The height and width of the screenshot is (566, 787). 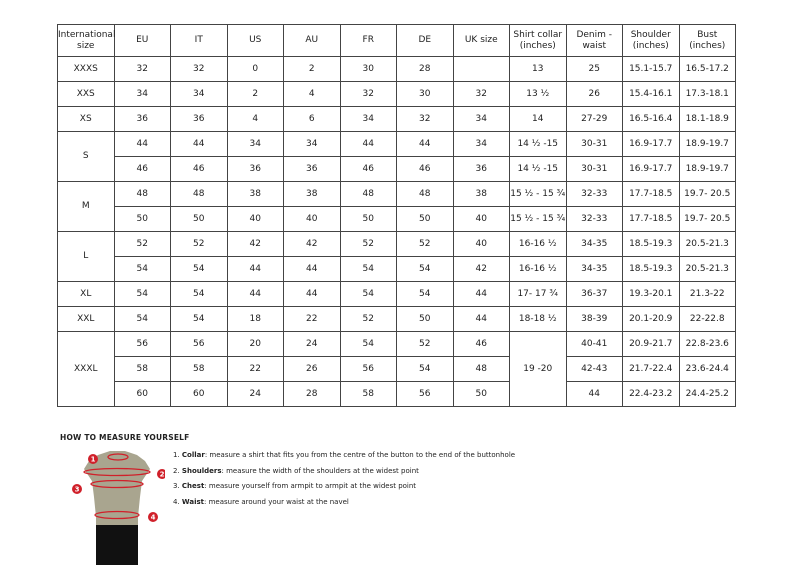 What do you see at coordinates (255, 69) in the screenshot?
I see `table-cell: 0` at bounding box center [255, 69].